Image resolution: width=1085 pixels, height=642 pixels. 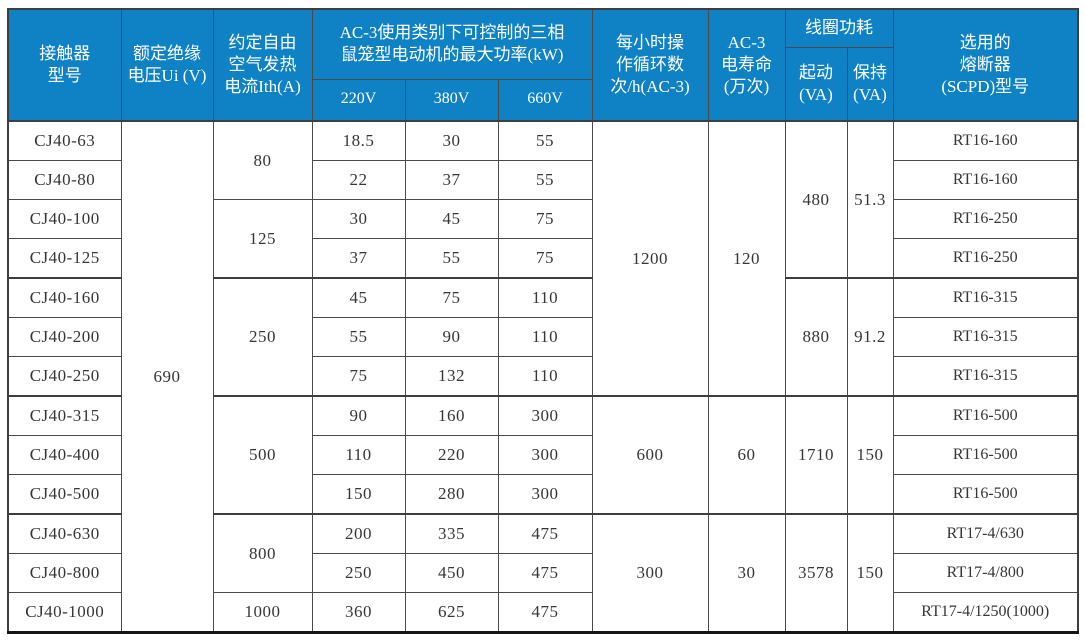 I want to click on value-cell: 22, so click(x=358, y=180).